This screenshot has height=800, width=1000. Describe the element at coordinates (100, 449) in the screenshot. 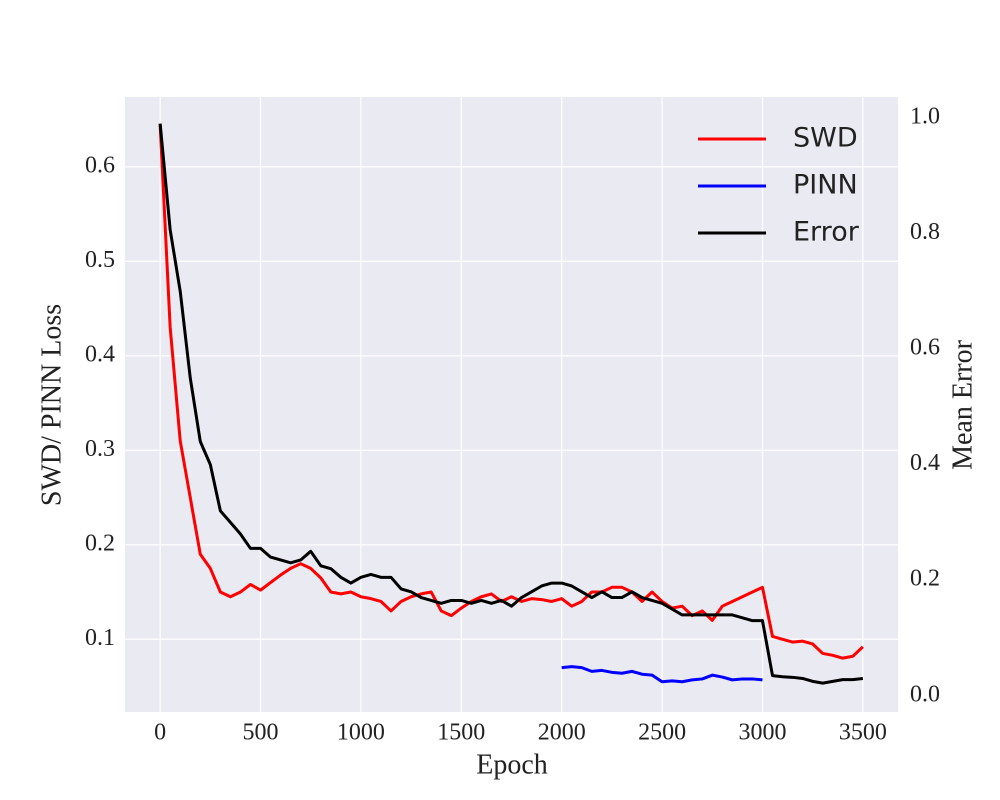

I see `y-tick-label: 0.3` at that location.